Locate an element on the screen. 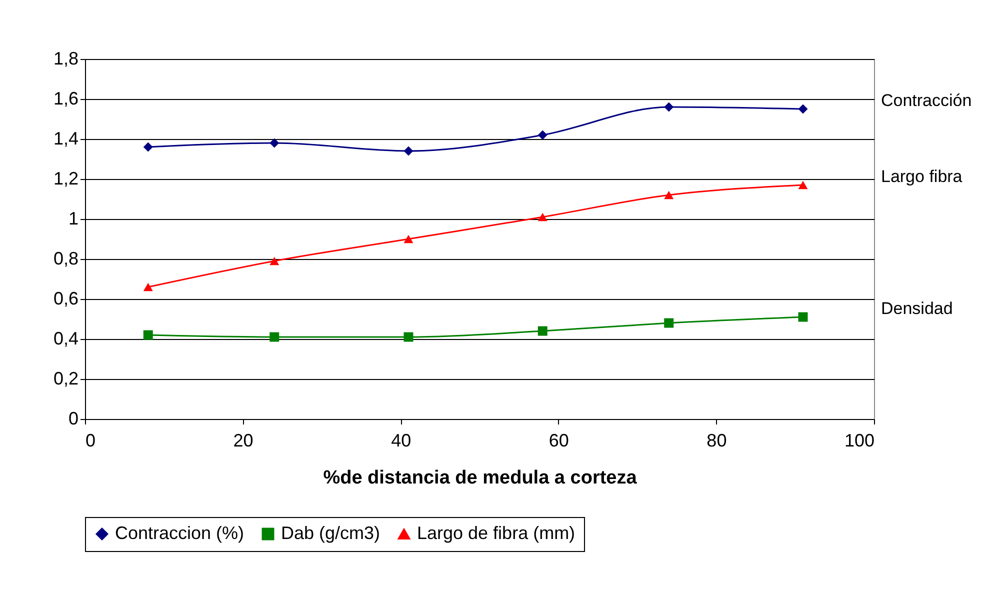  x-tick-label: 0 is located at coordinates (91, 440).